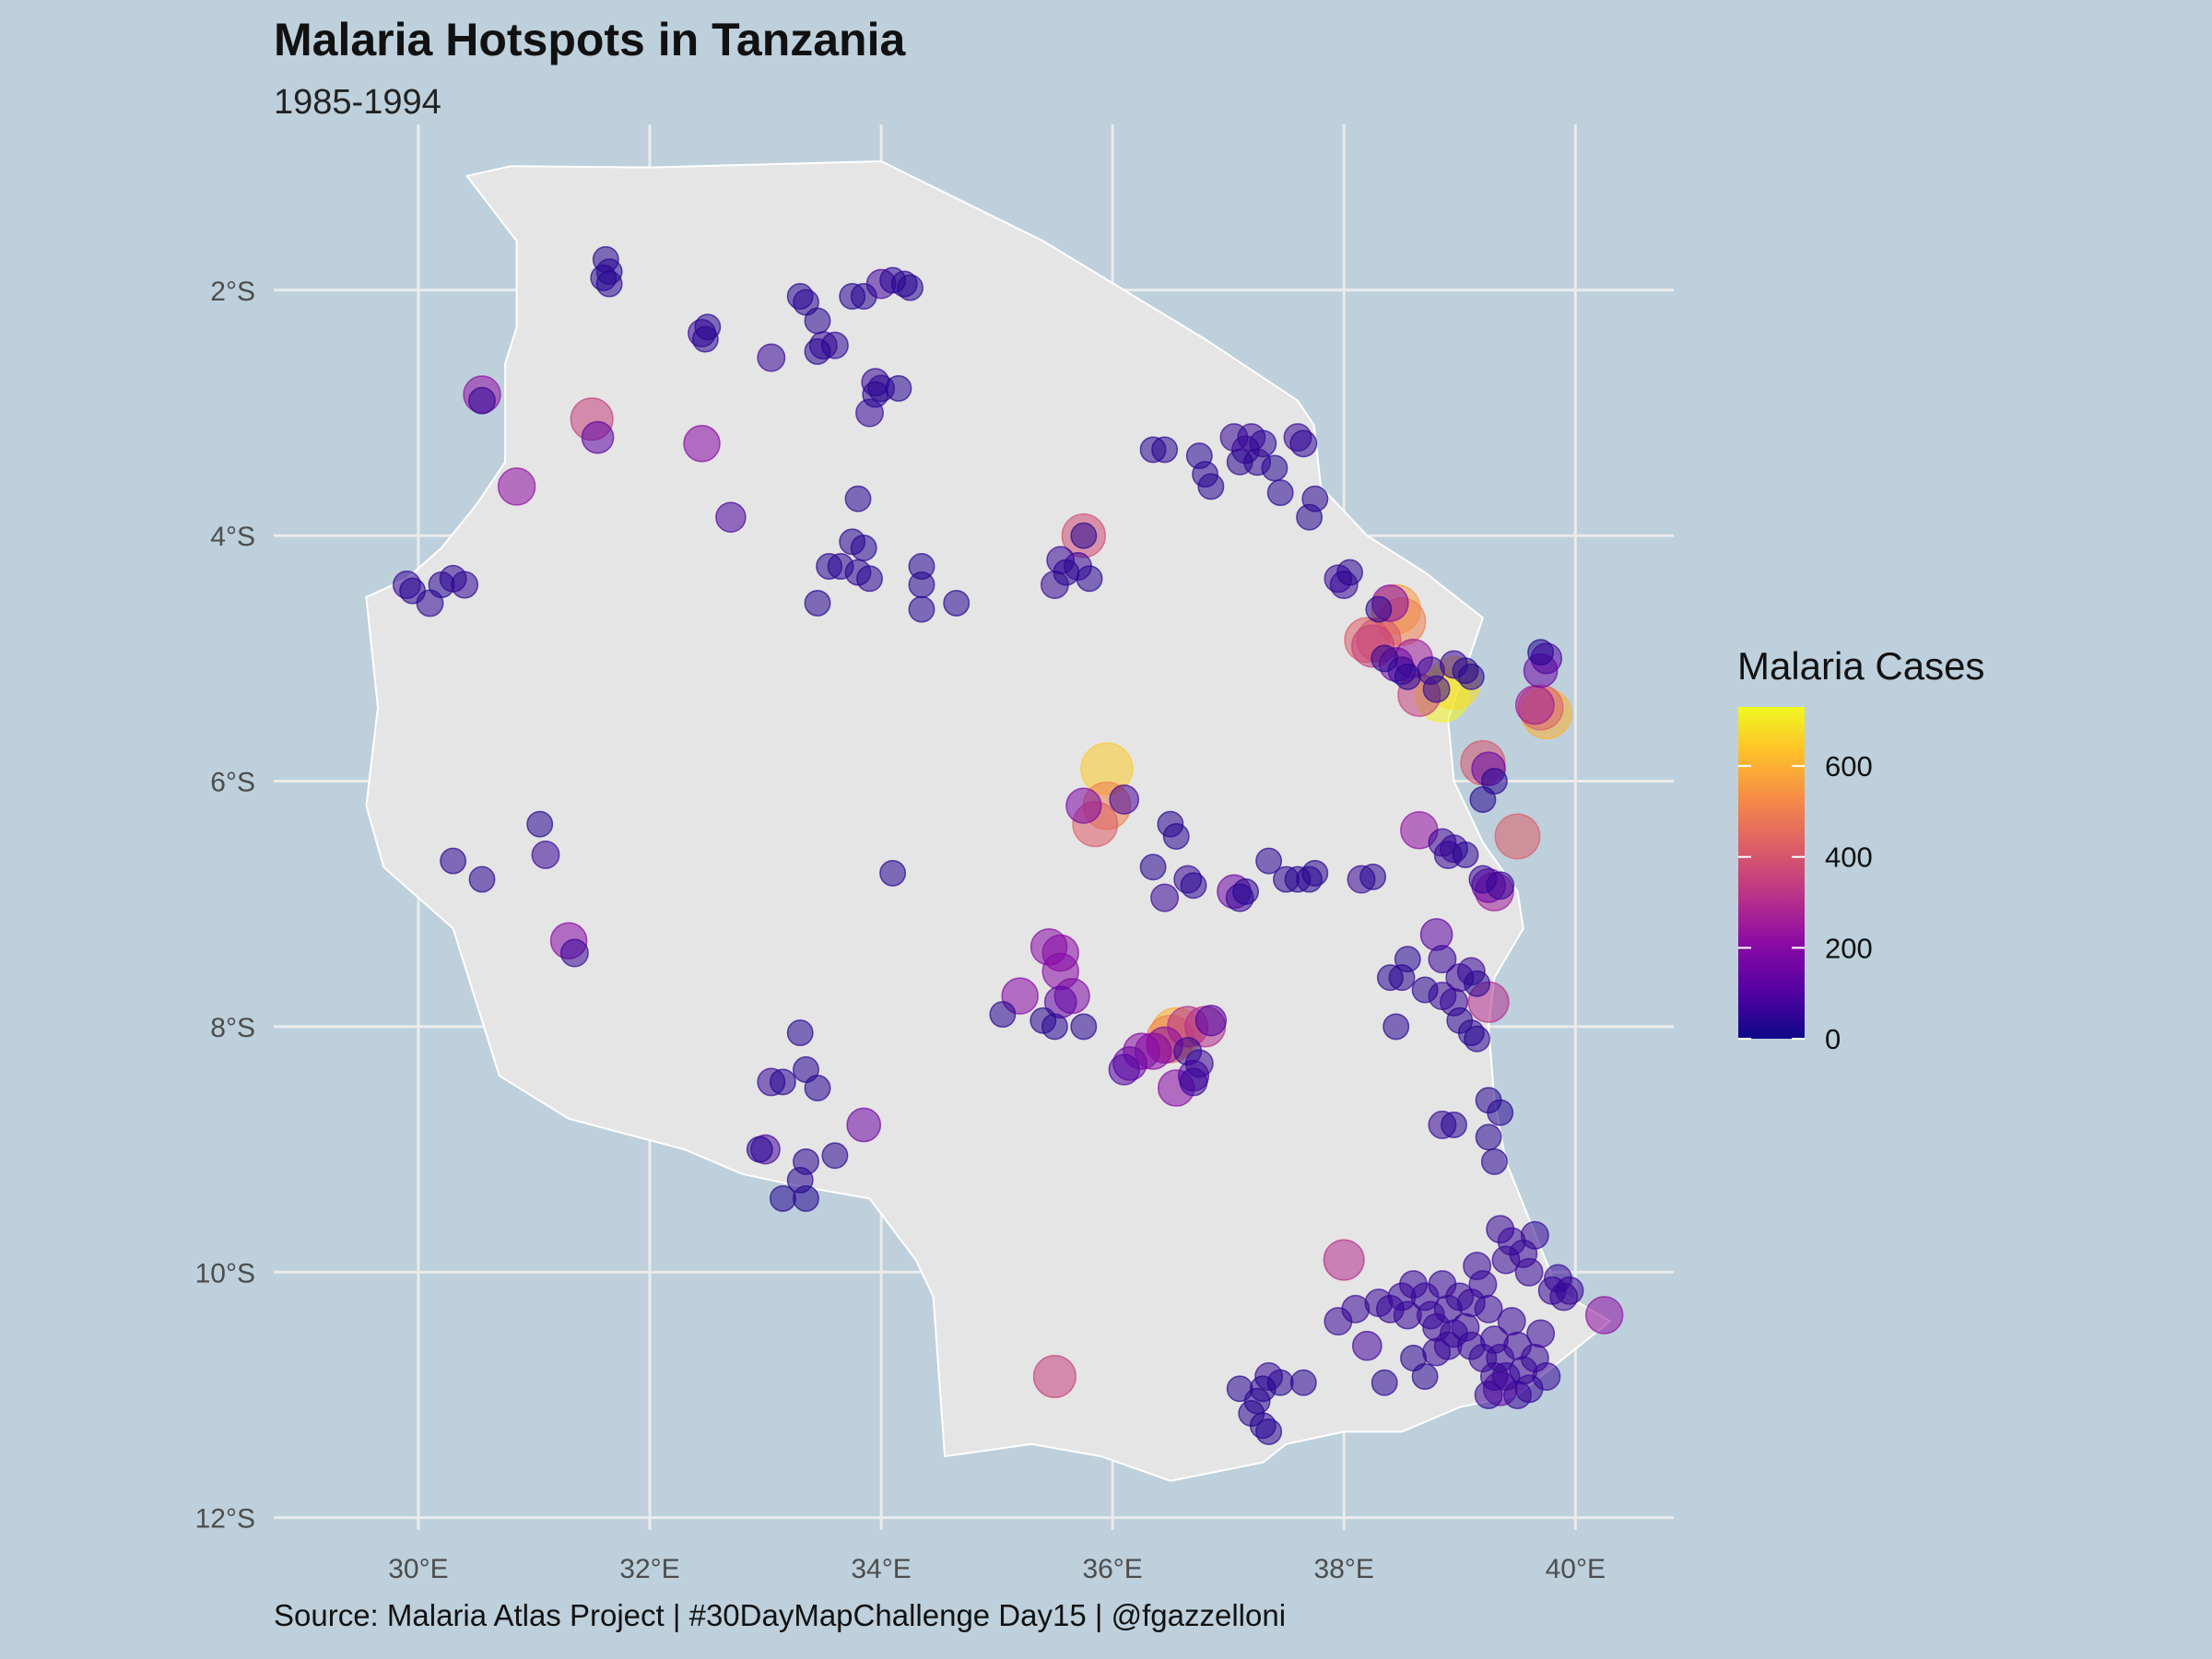  What do you see at coordinates (997, 1569) in the screenshot?
I see `x-axis-ticks: 30°E 32°E 34°E 36°E 38°E 40°E` at bounding box center [997, 1569].